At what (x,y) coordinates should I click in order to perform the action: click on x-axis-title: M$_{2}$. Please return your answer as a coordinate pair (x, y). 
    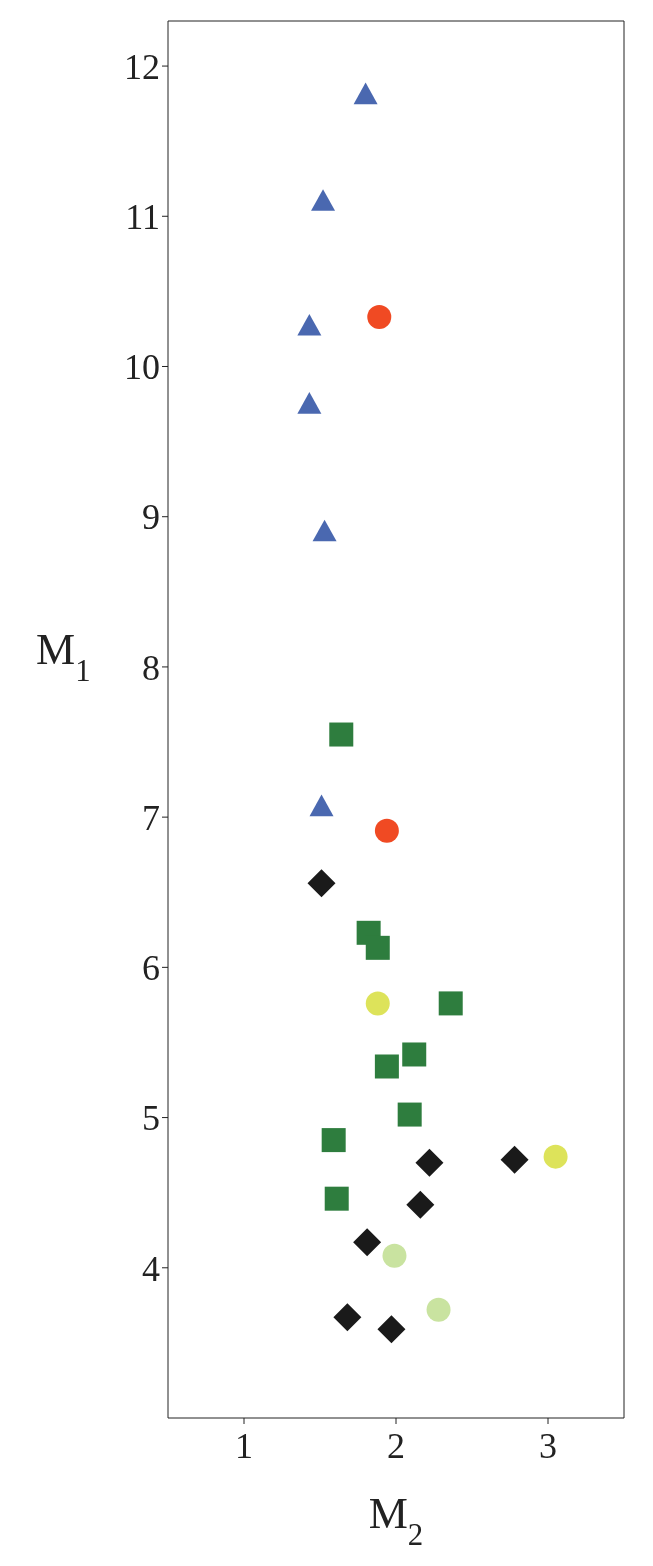
    Looking at the image, I should click on (396, 1520).